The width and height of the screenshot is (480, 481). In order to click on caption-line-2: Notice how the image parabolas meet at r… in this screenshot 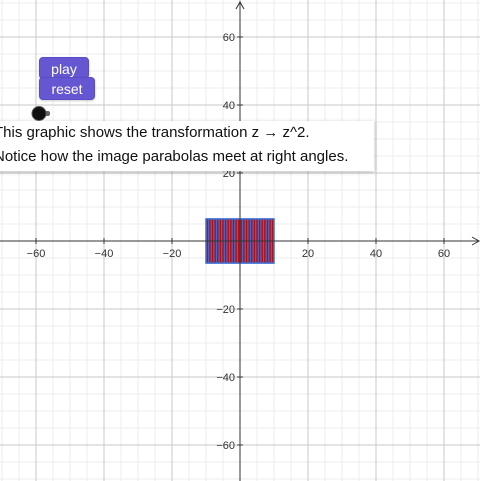, I will do `click(174, 156)`.